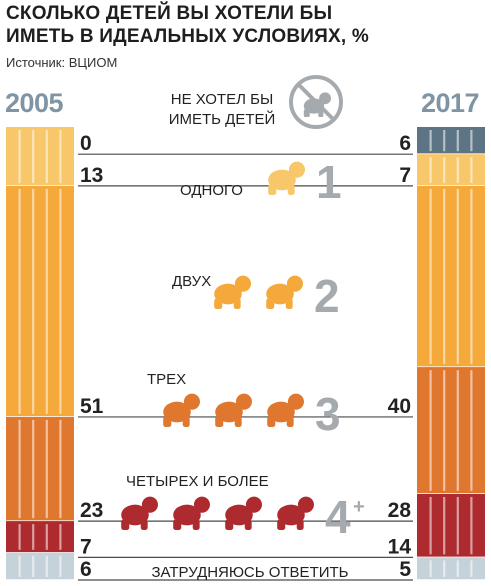 The image size is (491, 586). I want to click on category-figure: 2, so click(327, 296).